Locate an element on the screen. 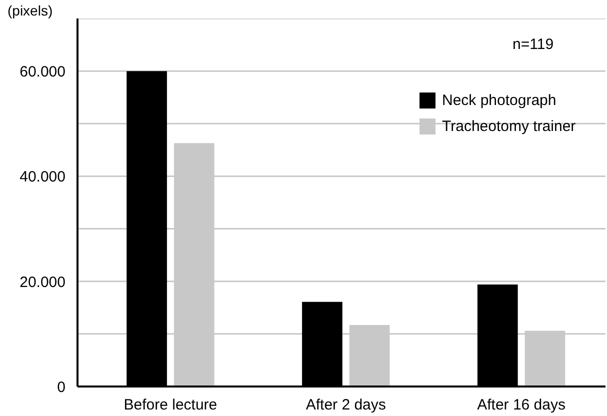 The width and height of the screenshot is (607, 416). y-tick-label: 60.000 is located at coordinates (43, 72).